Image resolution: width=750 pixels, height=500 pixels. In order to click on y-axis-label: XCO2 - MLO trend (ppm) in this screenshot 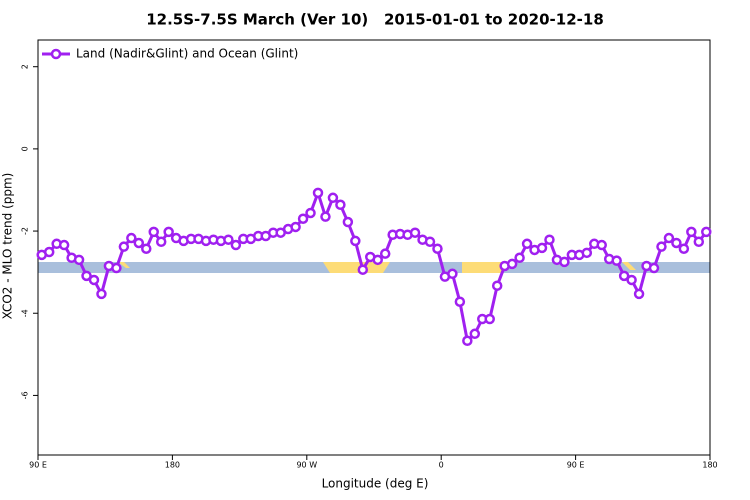, I will do `click(8, 246)`.